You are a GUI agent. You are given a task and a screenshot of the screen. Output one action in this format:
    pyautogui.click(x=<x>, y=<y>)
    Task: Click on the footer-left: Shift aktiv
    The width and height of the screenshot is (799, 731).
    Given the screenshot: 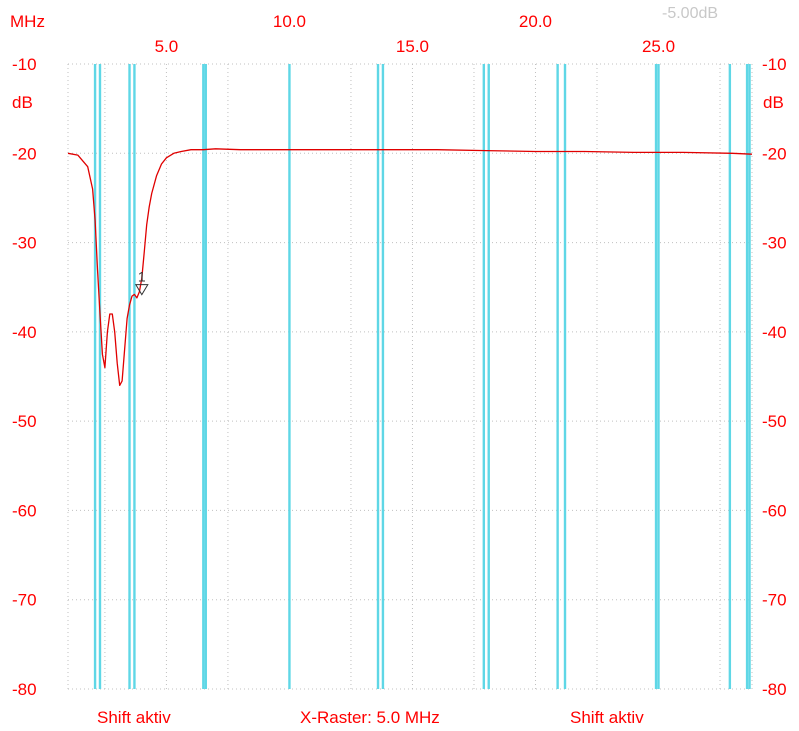 What is the action you would take?
    pyautogui.click(x=134, y=717)
    